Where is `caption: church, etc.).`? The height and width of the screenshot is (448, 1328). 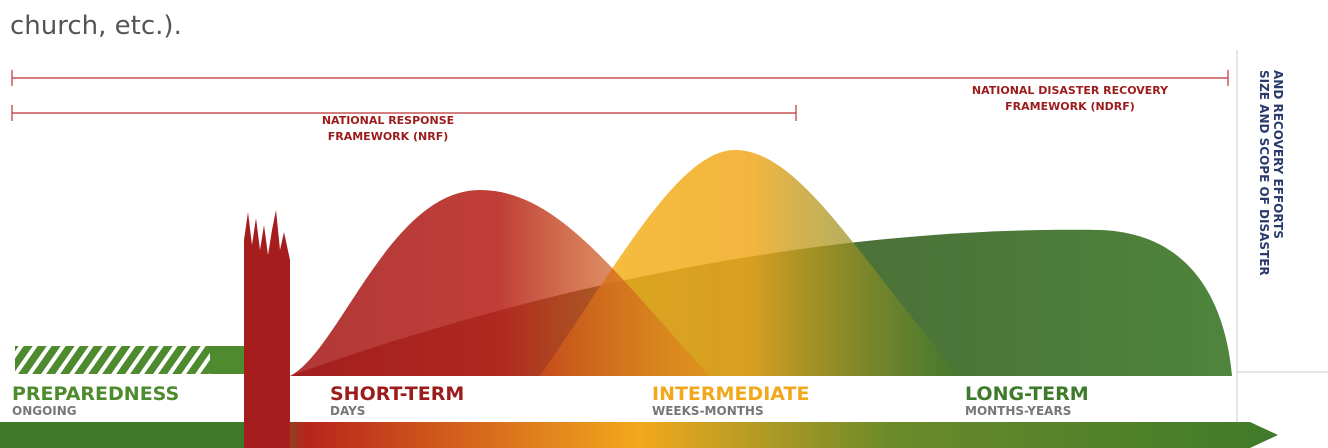 caption: church, etc.). is located at coordinates (96, 26).